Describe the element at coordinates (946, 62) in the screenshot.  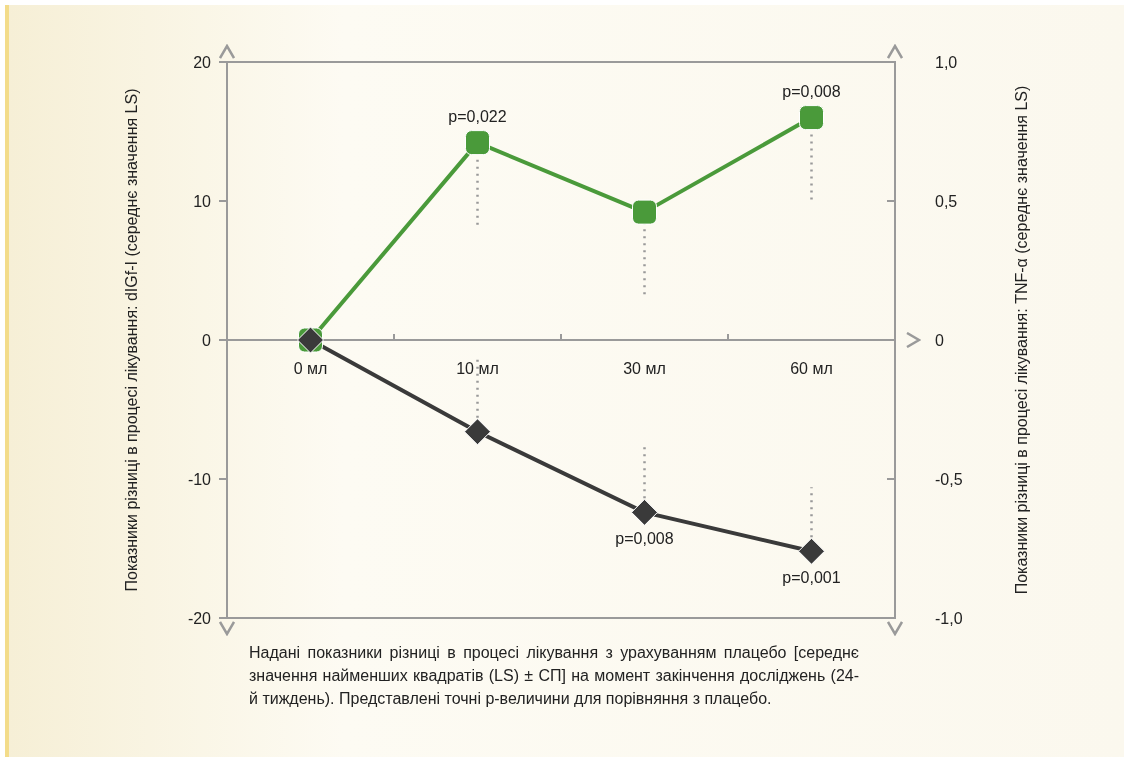
I see `y2-tick-label: 1,0` at that location.